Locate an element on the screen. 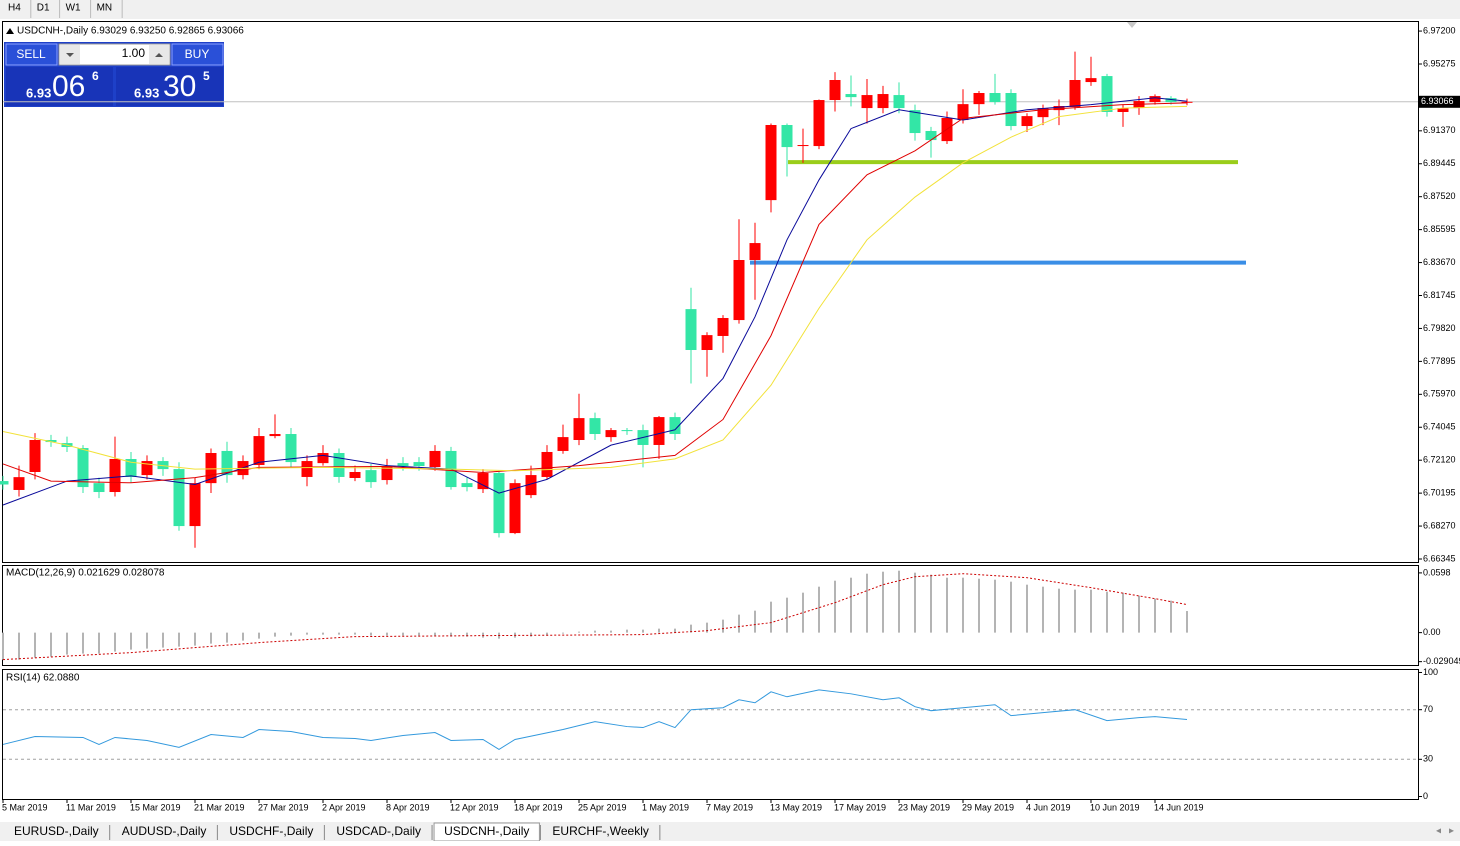 Image resolution: width=1460 pixels, height=846 pixels. x-tick-label: 8 Apr 2019 is located at coordinates (408, 807).